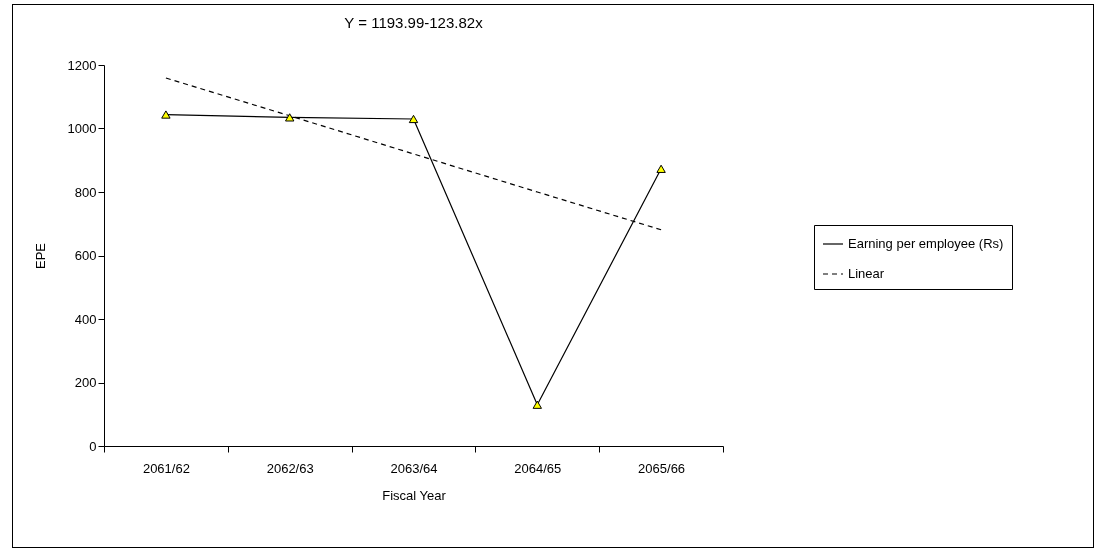 This screenshot has height=554, width=1100. Describe the element at coordinates (866, 273) in the screenshot. I see `legend-label: Linear` at that location.